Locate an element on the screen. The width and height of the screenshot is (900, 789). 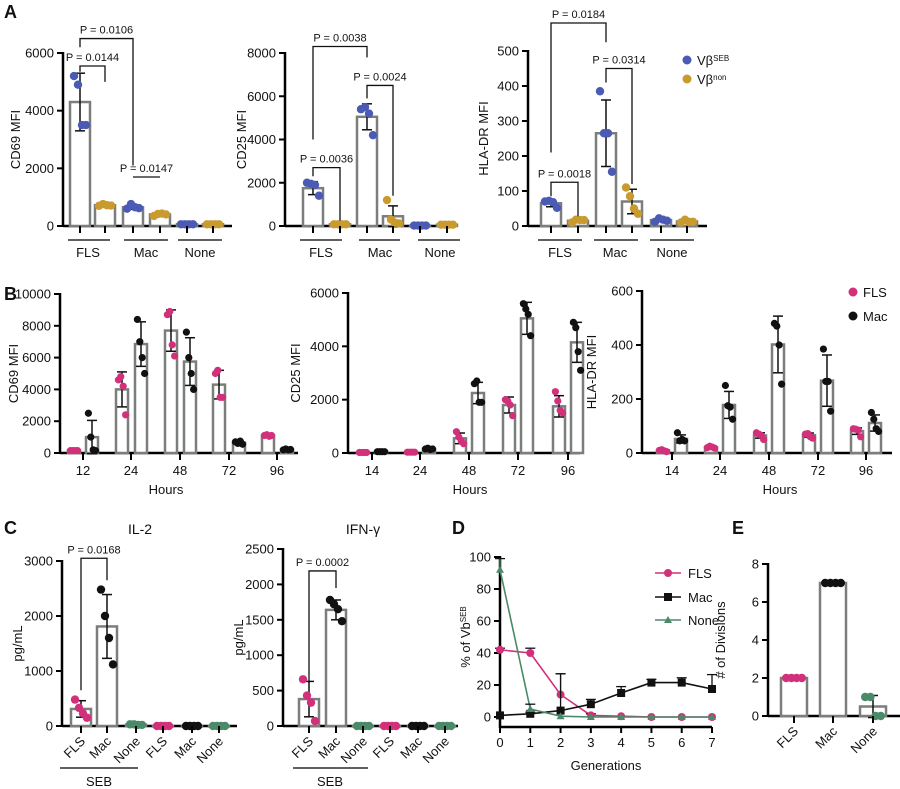
y-axis-label: CD69 MFI is located at coordinates (13, 373).